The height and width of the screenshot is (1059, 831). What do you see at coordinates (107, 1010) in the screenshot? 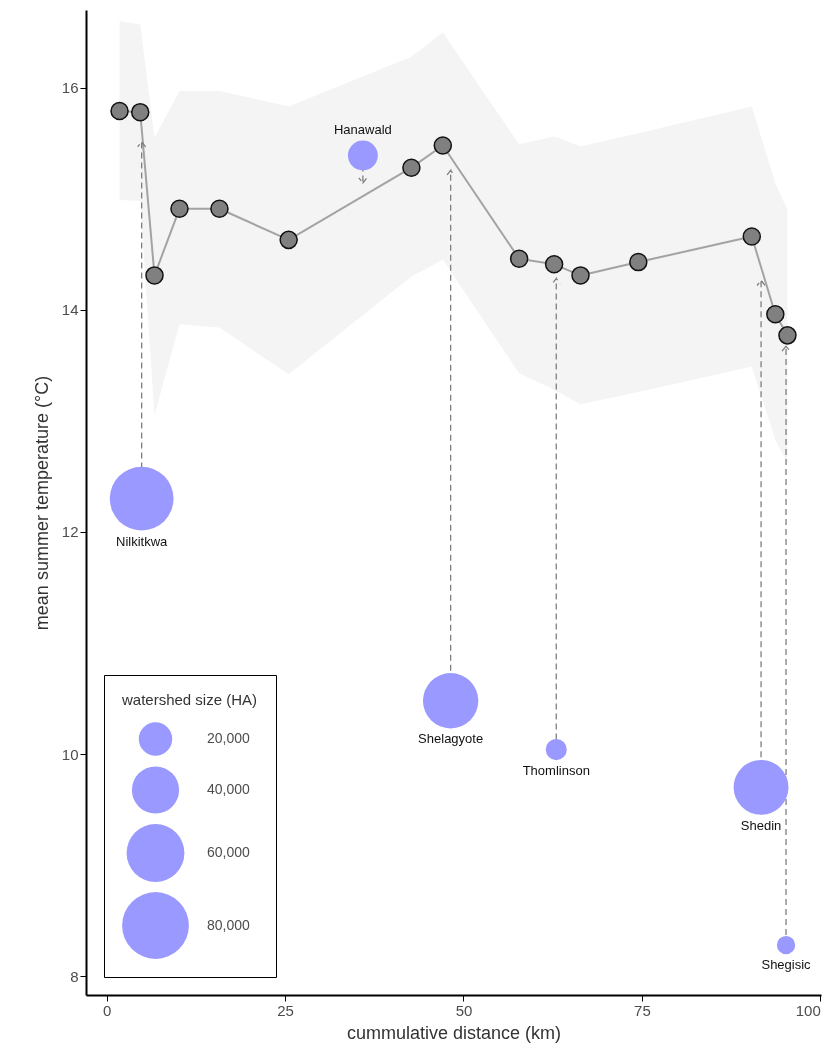
I see `x-tick-label: 0` at bounding box center [107, 1010].